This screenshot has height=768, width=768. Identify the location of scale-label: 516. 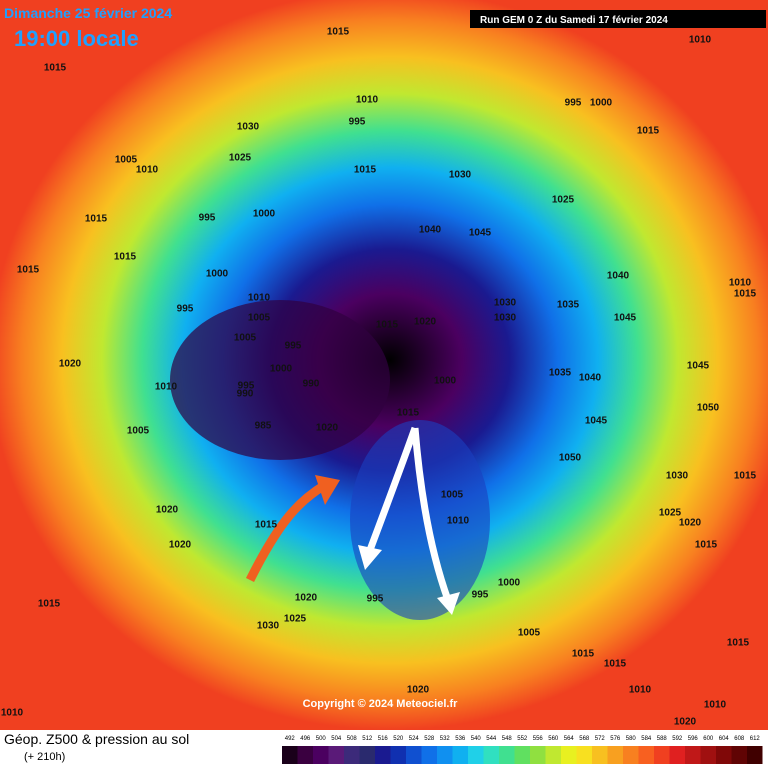
(383, 739).